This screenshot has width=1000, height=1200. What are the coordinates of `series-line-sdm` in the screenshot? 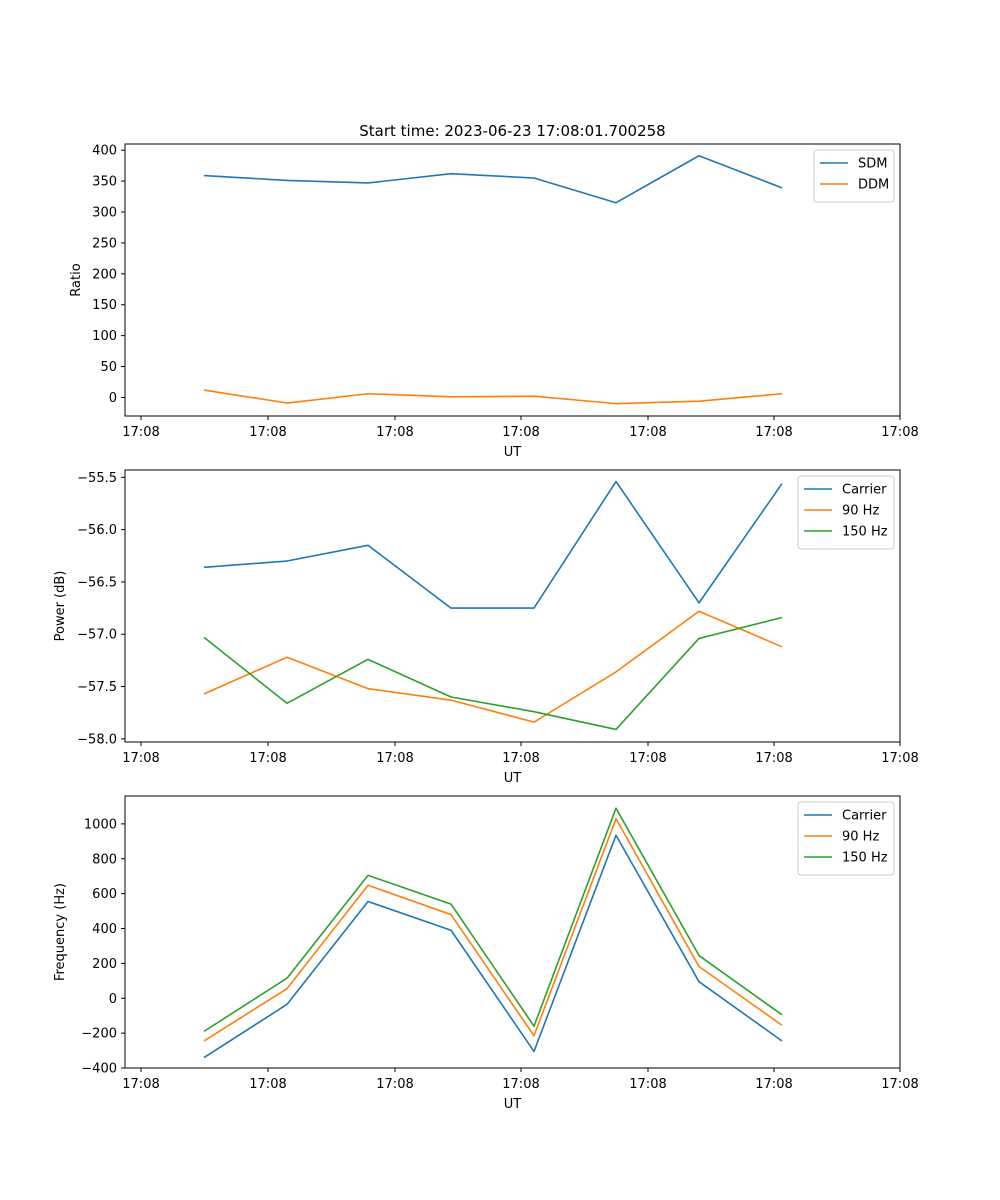 It's located at (493, 179).